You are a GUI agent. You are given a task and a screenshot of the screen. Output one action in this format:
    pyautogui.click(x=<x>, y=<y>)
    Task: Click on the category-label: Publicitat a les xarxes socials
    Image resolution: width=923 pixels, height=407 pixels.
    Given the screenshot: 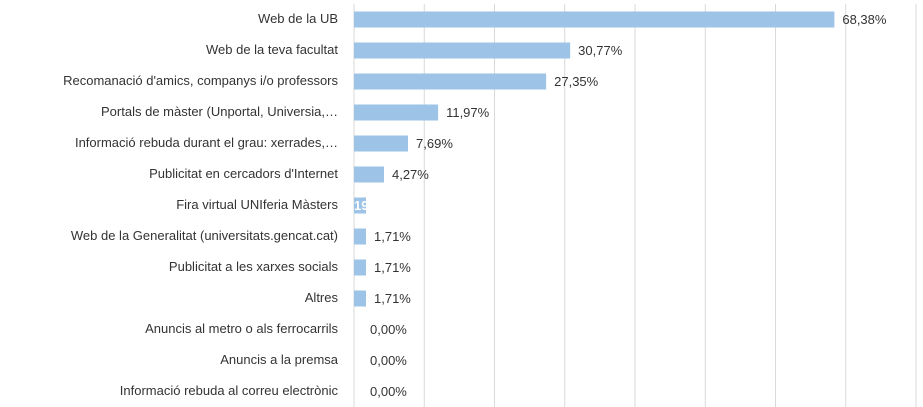 What is the action you would take?
    pyautogui.click(x=254, y=266)
    